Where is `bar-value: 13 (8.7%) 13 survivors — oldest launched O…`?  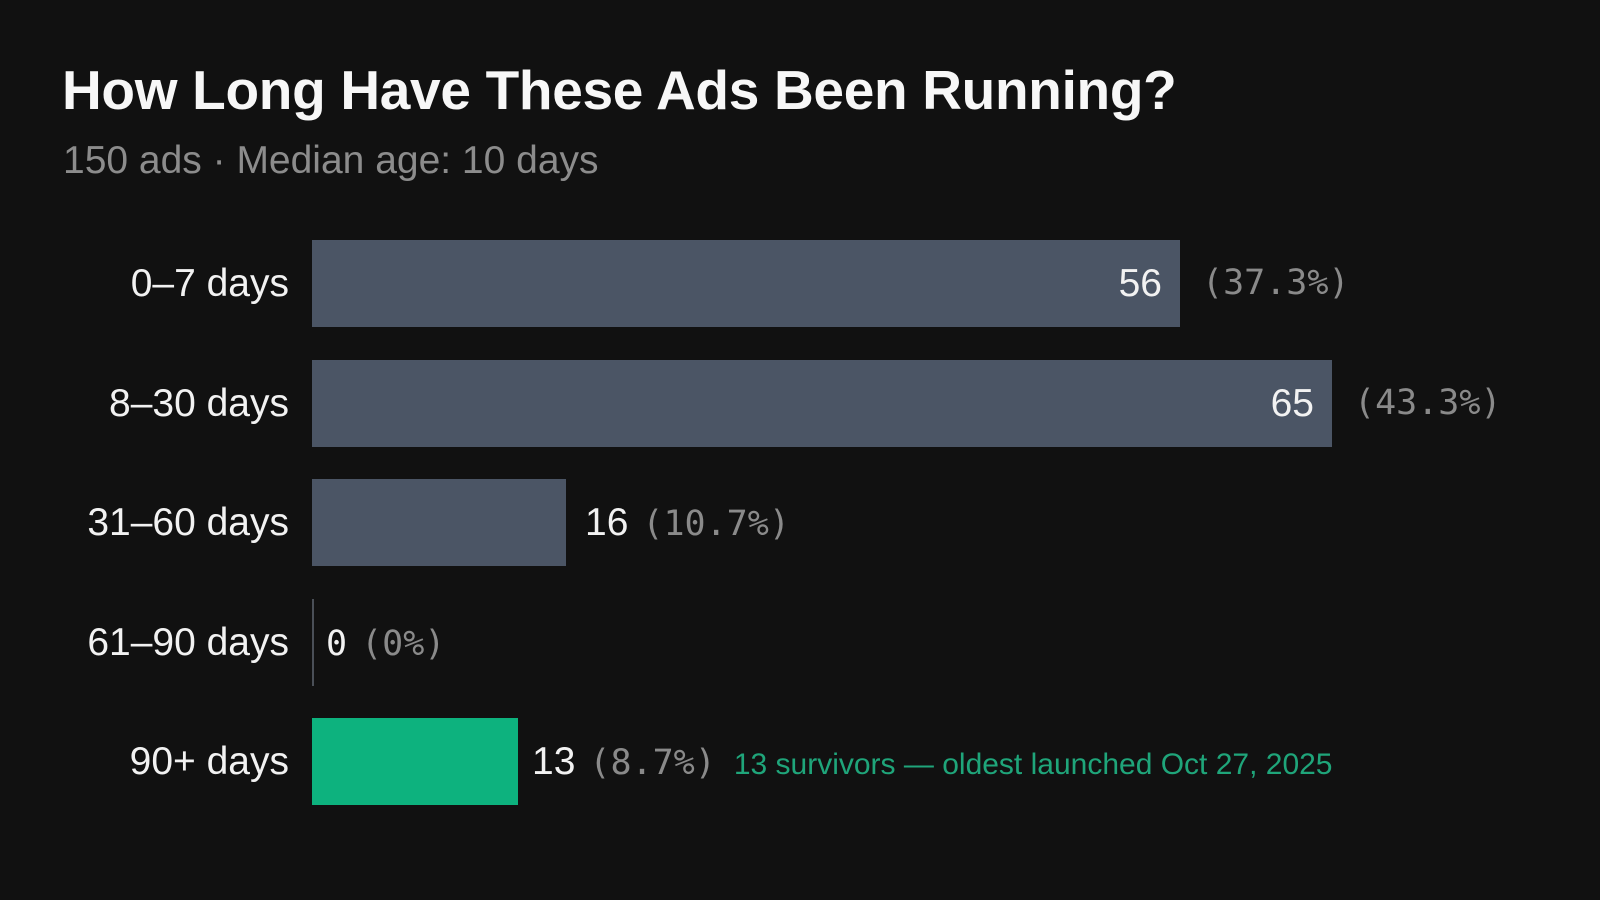
bar-value: 13 (8.7%) 13 survivors — oldest launched O… is located at coordinates (932, 761).